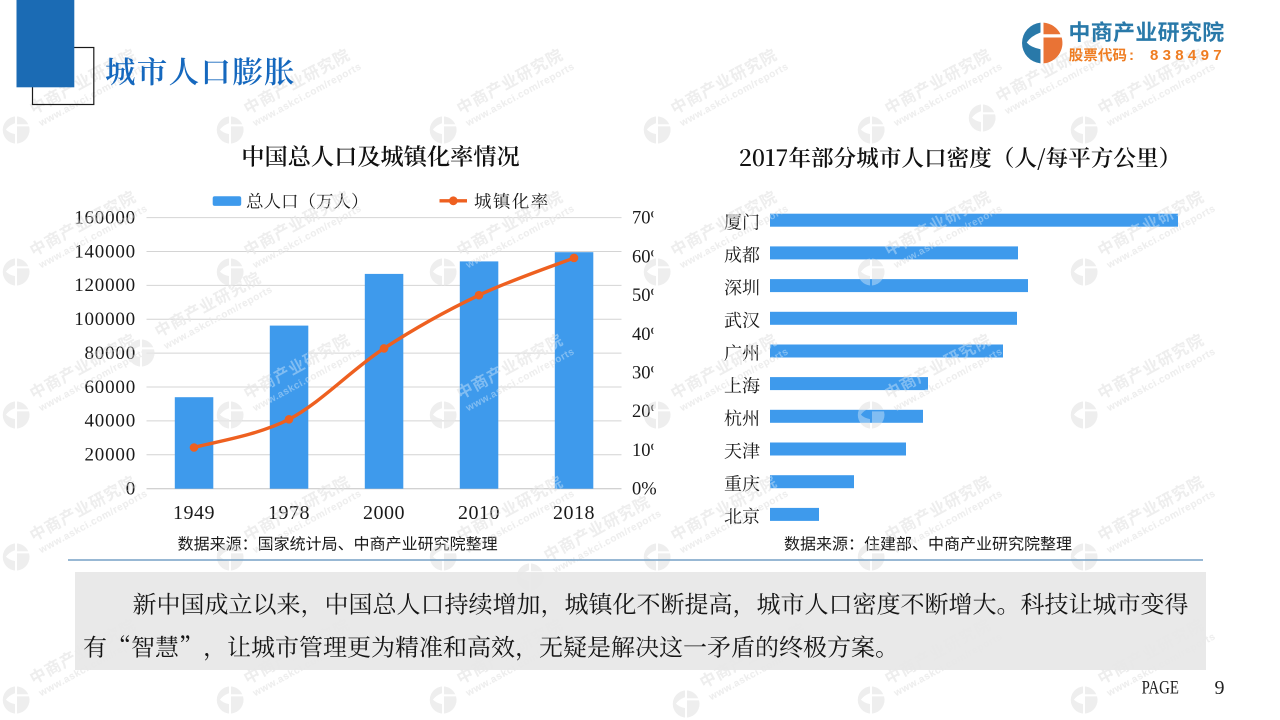 This screenshot has height=720, width=1280. I want to click on svg-text: 40%, so click(649, 335).